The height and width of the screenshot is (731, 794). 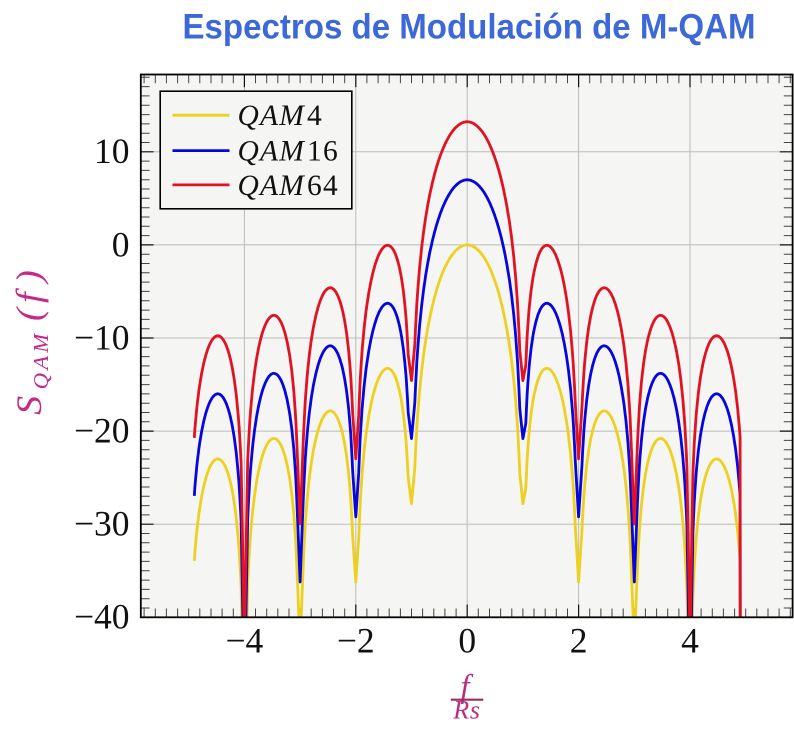 I want to click on svg-text: QAM16, so click(x=288, y=152).